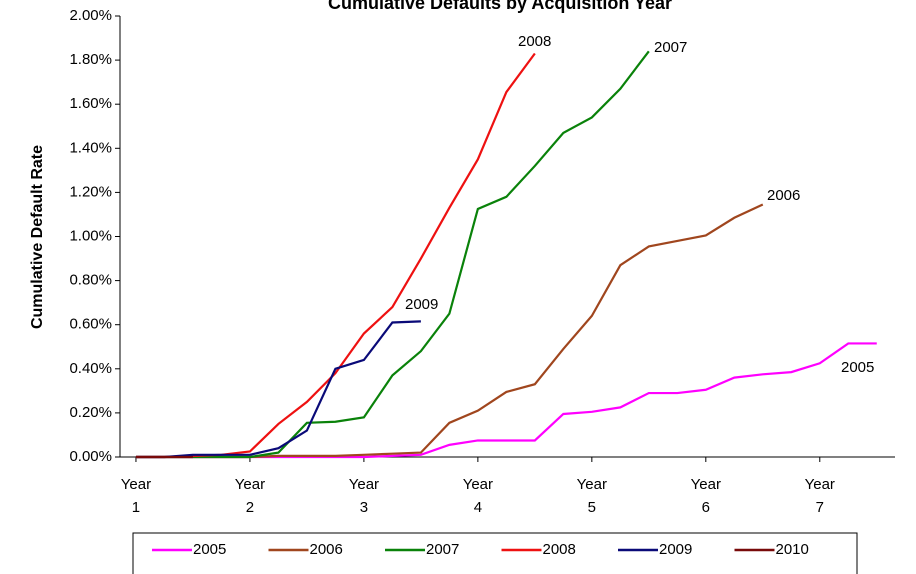 This screenshot has height=574, width=916. I want to click on y-tick-label: 0.80%, so click(90, 280).